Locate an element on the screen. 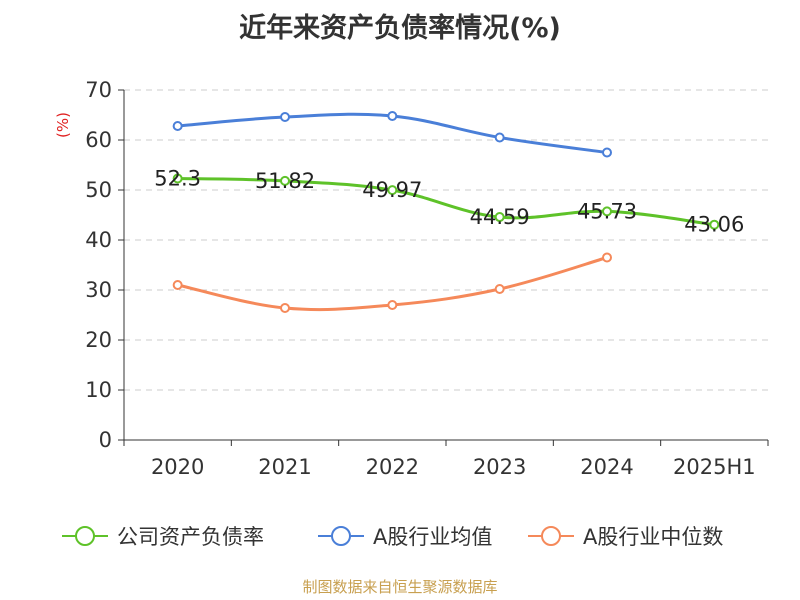 The image size is (800, 600). x-tick-label: 2024 is located at coordinates (606, 467).